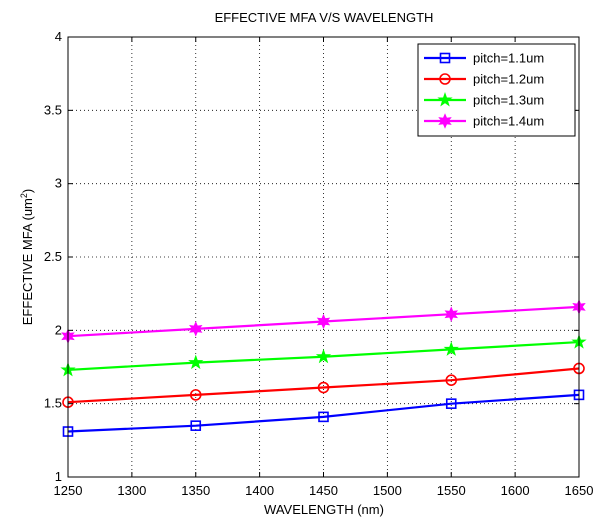 The image size is (601, 520). I want to click on y-tick-label: 3.5, so click(53, 109).